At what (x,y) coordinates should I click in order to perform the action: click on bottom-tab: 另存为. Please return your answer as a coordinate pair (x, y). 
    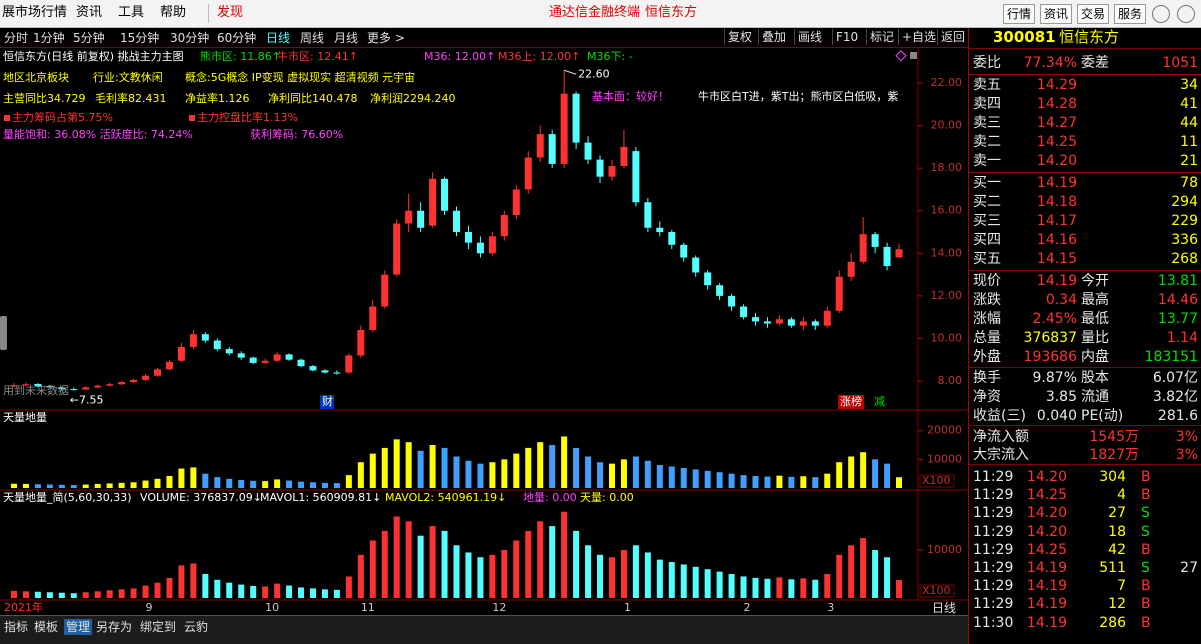
    Looking at the image, I should click on (114, 627).